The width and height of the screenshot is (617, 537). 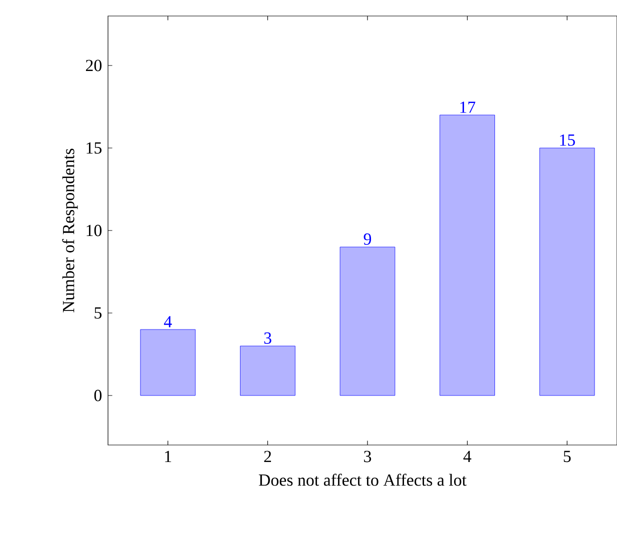 What do you see at coordinates (98, 313) in the screenshot?
I see `y-tick-label: 5` at bounding box center [98, 313].